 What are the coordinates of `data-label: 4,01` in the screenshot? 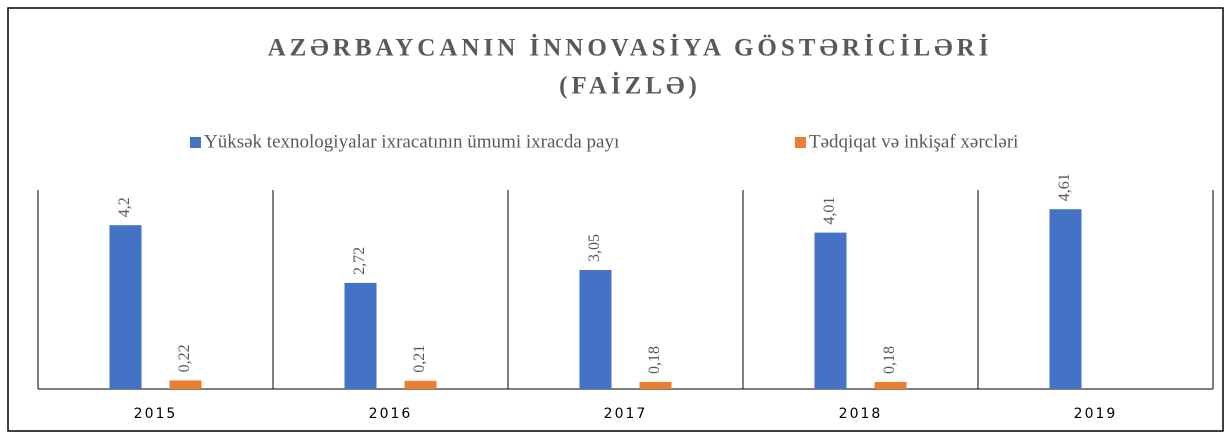 It's located at (829, 211).